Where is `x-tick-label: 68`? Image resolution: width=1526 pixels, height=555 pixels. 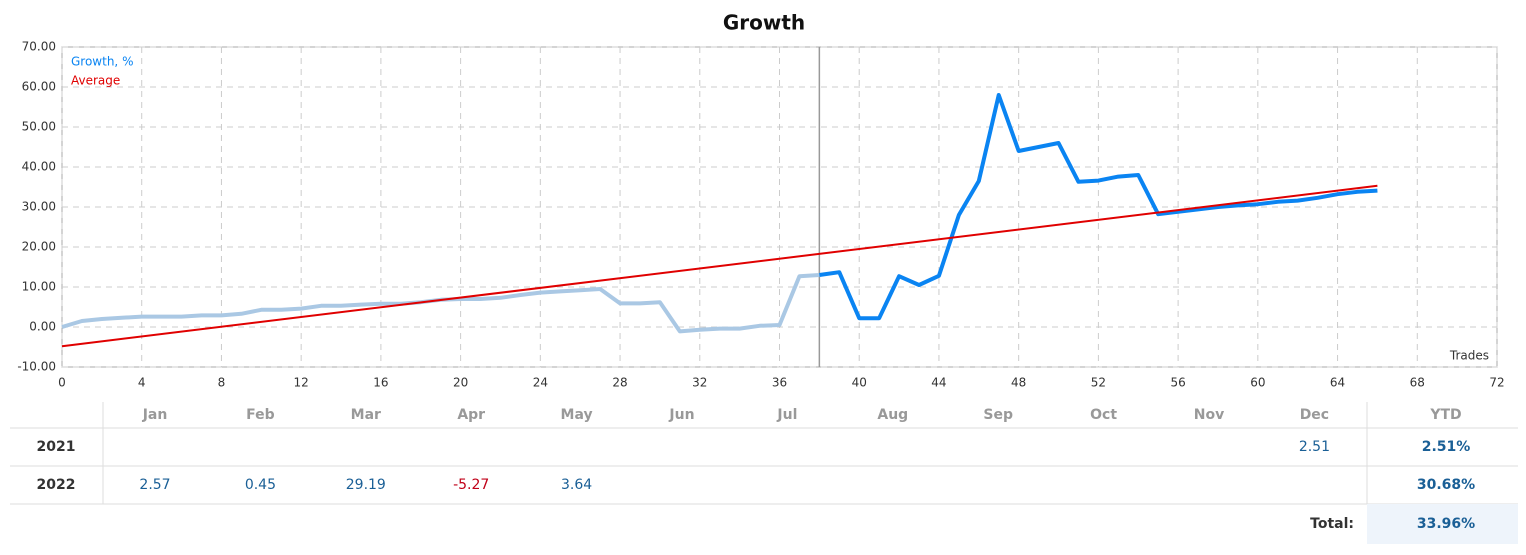 x-tick-label: 68 is located at coordinates (1417, 383).